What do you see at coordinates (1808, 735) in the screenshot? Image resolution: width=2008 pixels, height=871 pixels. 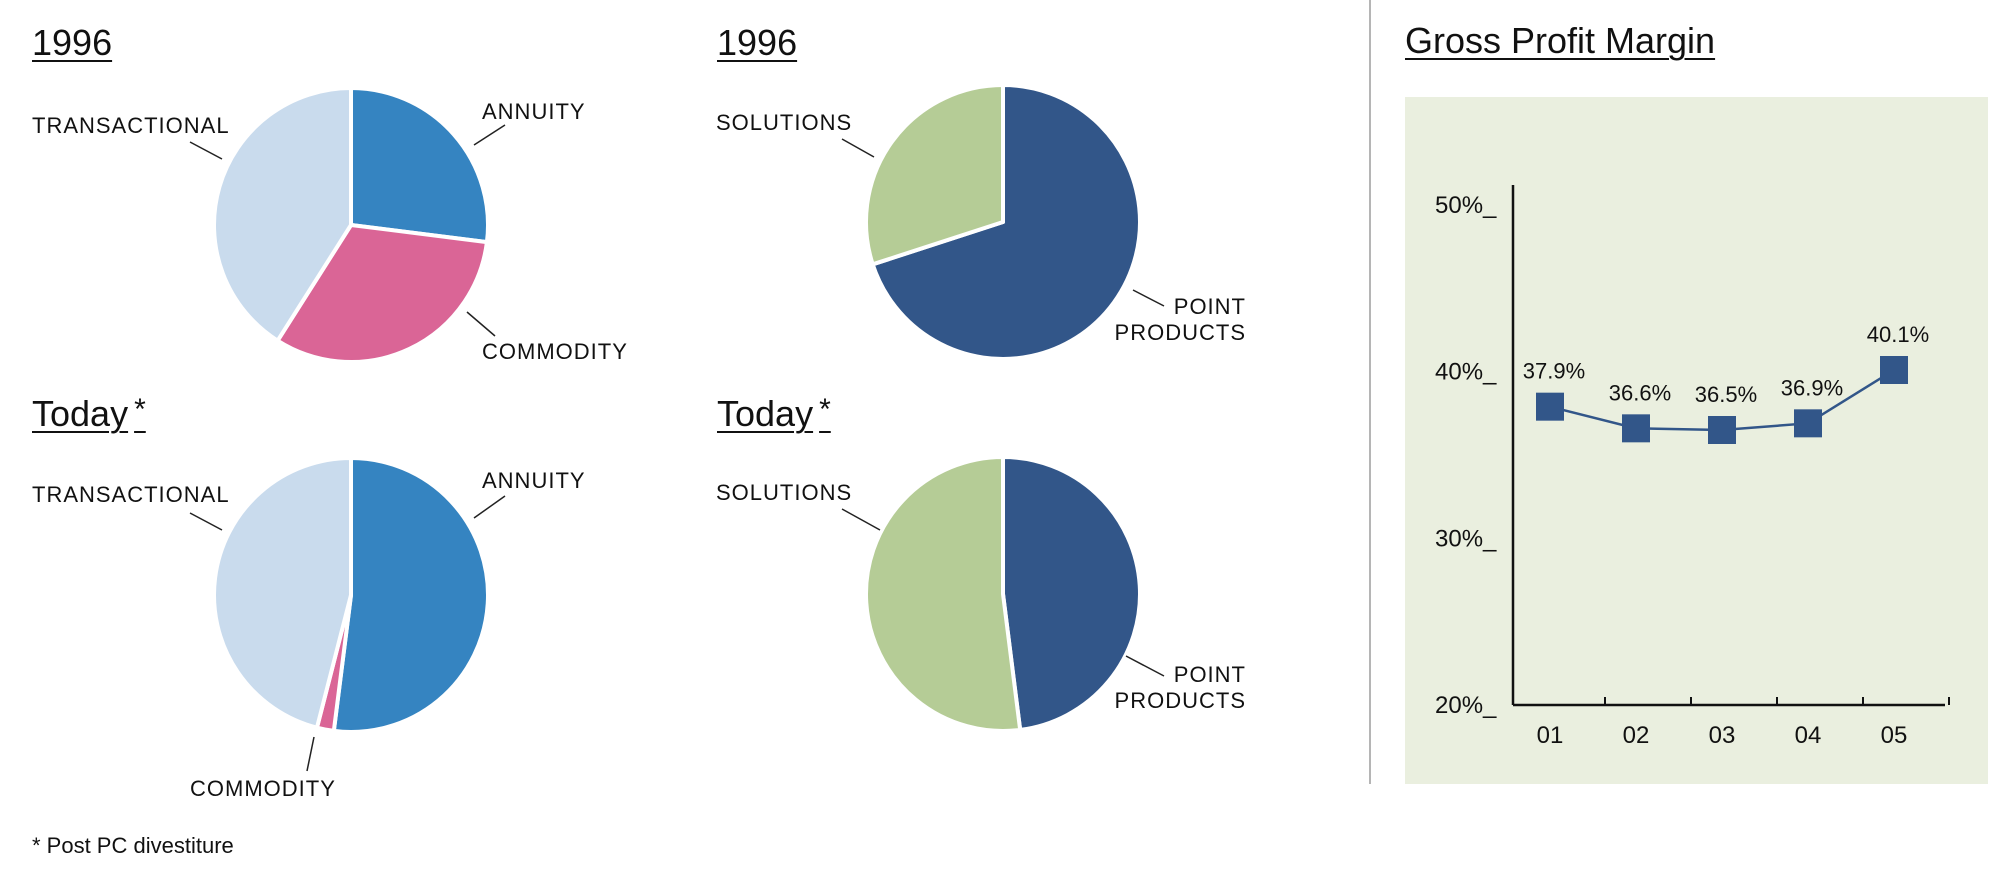 I see `x-tick-label: 04` at bounding box center [1808, 735].